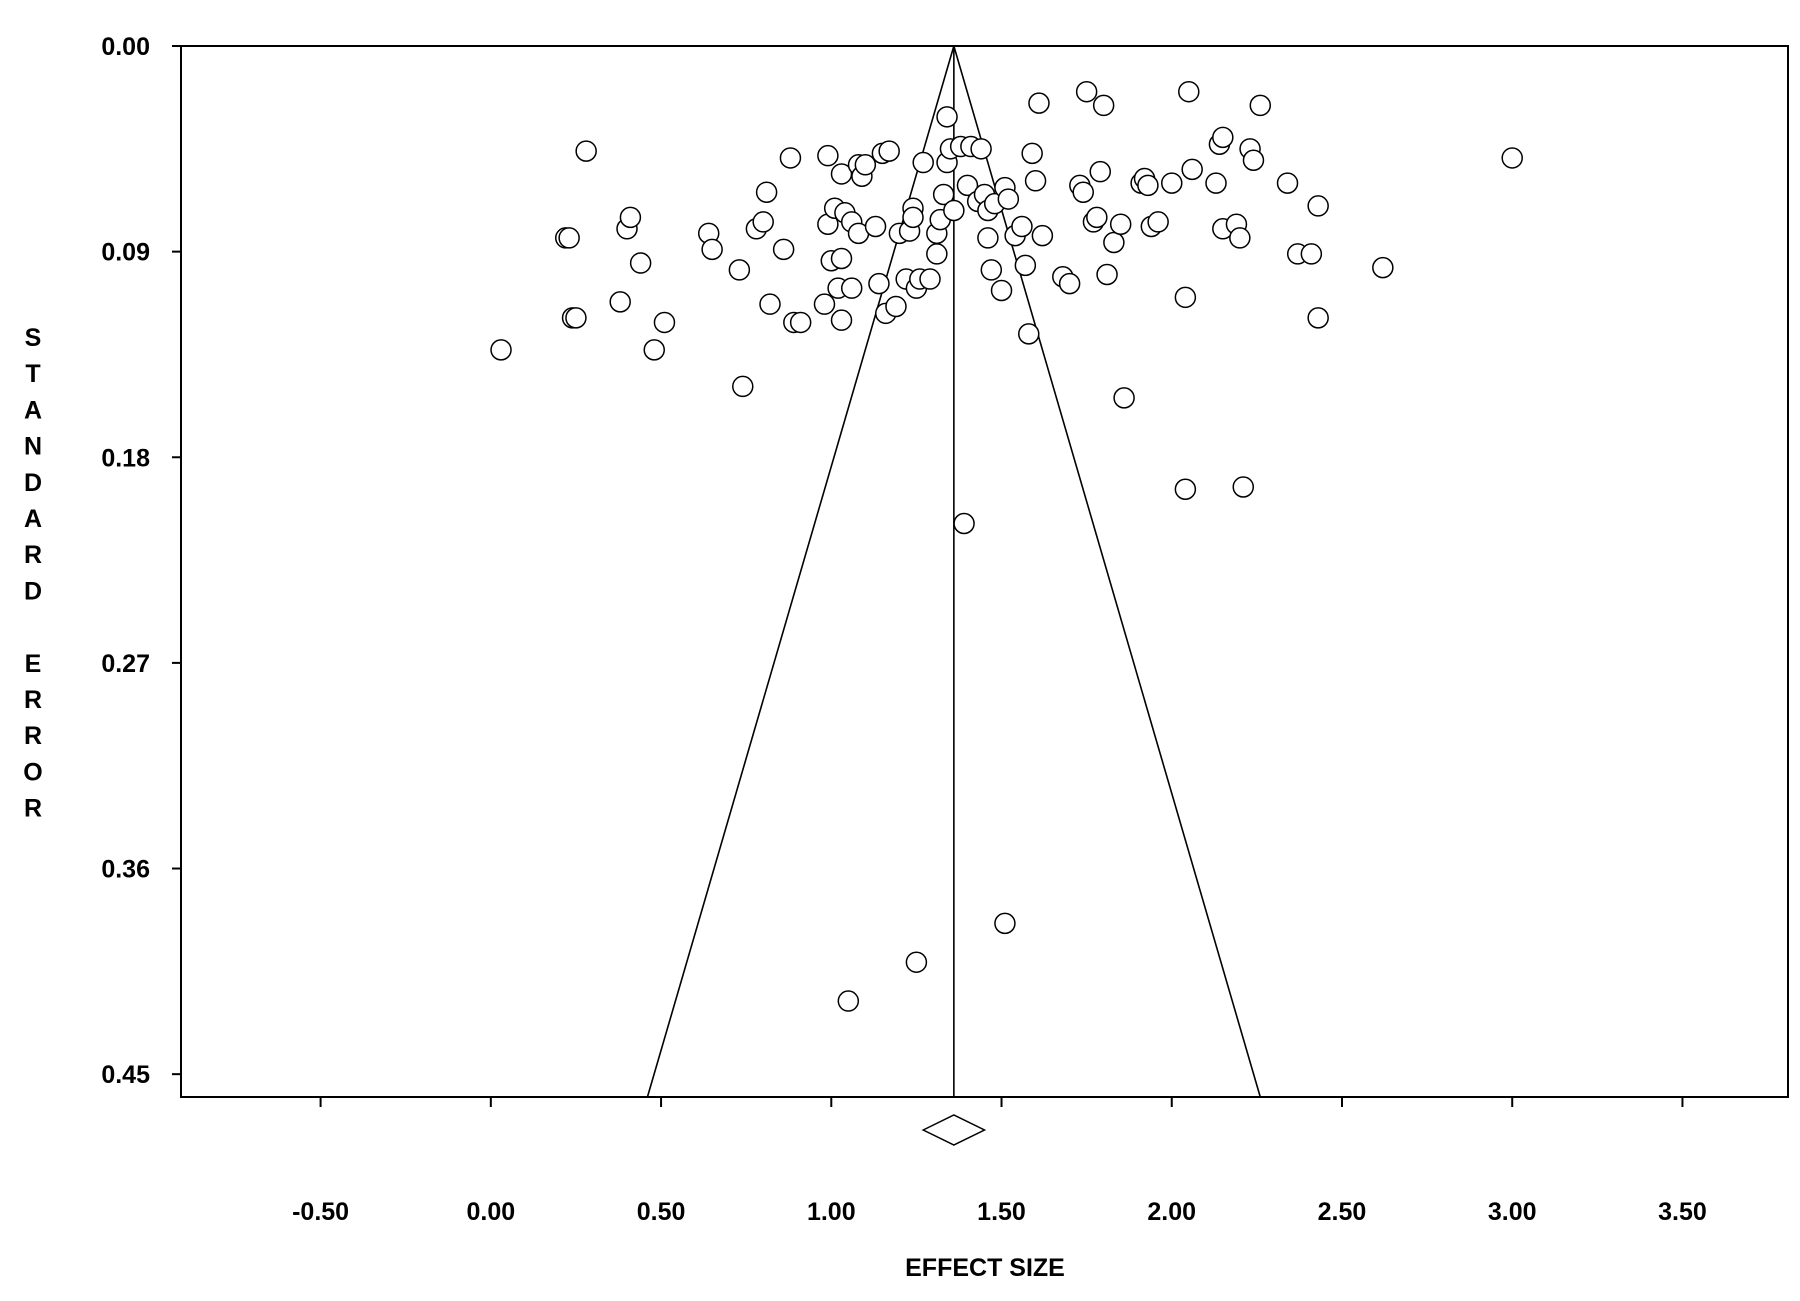  What do you see at coordinates (125, 870) in the screenshot?
I see `y-tick-label: 0.36` at bounding box center [125, 870].